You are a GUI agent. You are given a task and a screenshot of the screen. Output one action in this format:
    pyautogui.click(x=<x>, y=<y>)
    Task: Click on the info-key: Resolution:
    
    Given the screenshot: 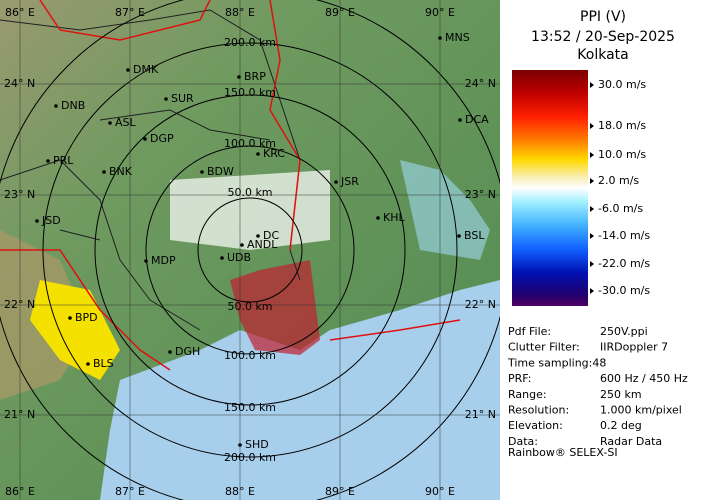 What is the action you would take?
    pyautogui.click(x=538, y=410)
    